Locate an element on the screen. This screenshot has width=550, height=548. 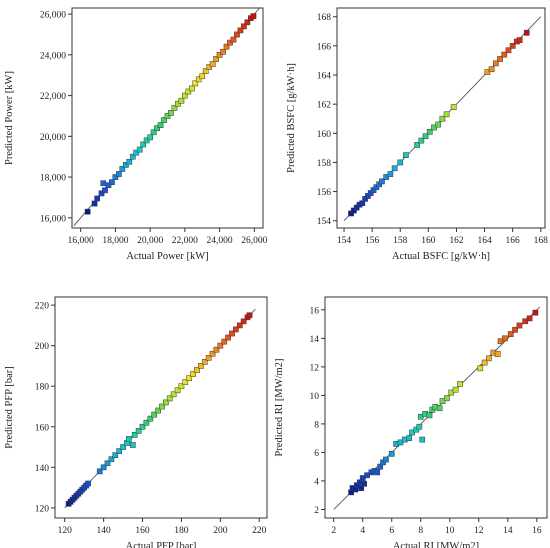
x-tick-label: 22,000 is located at coordinates (185, 241).